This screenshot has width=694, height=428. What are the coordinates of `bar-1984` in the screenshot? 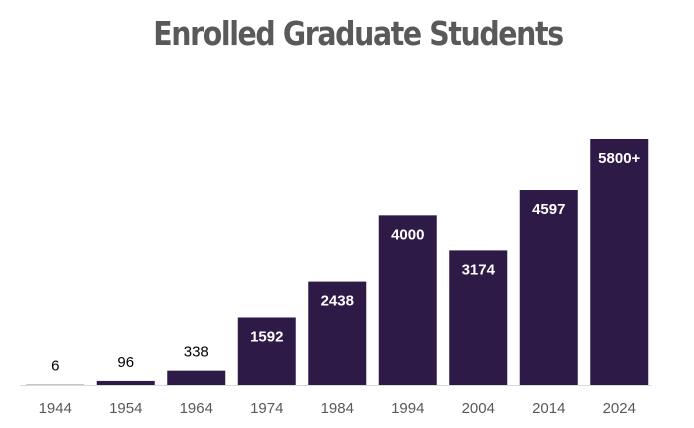 It's located at (337, 333).